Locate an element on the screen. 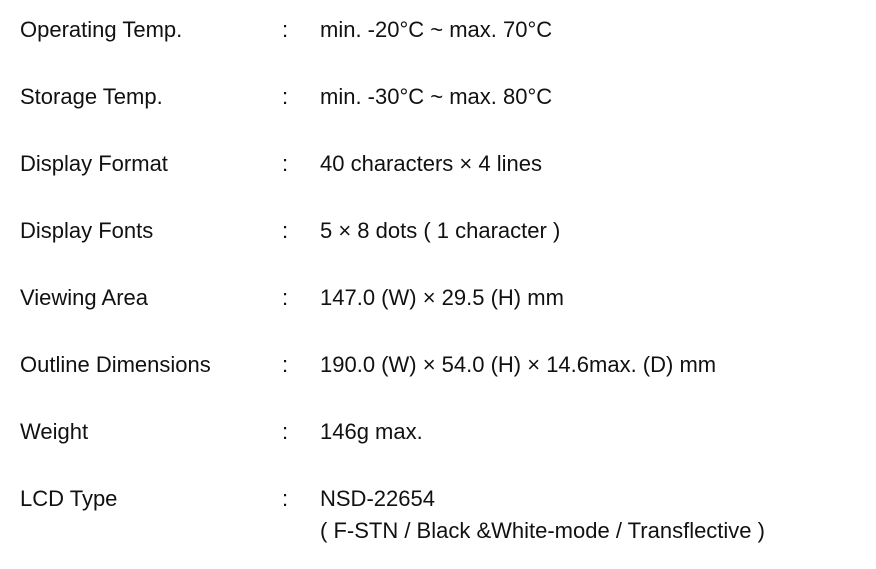 The image size is (876, 569). spec-label: Storage Temp. is located at coordinates (91, 96).